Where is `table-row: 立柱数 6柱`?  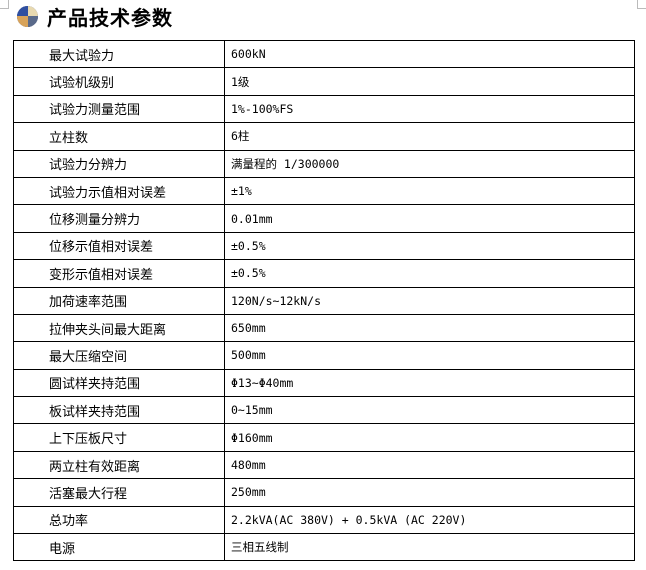
table-row: 立柱数 6柱 is located at coordinates (324, 136).